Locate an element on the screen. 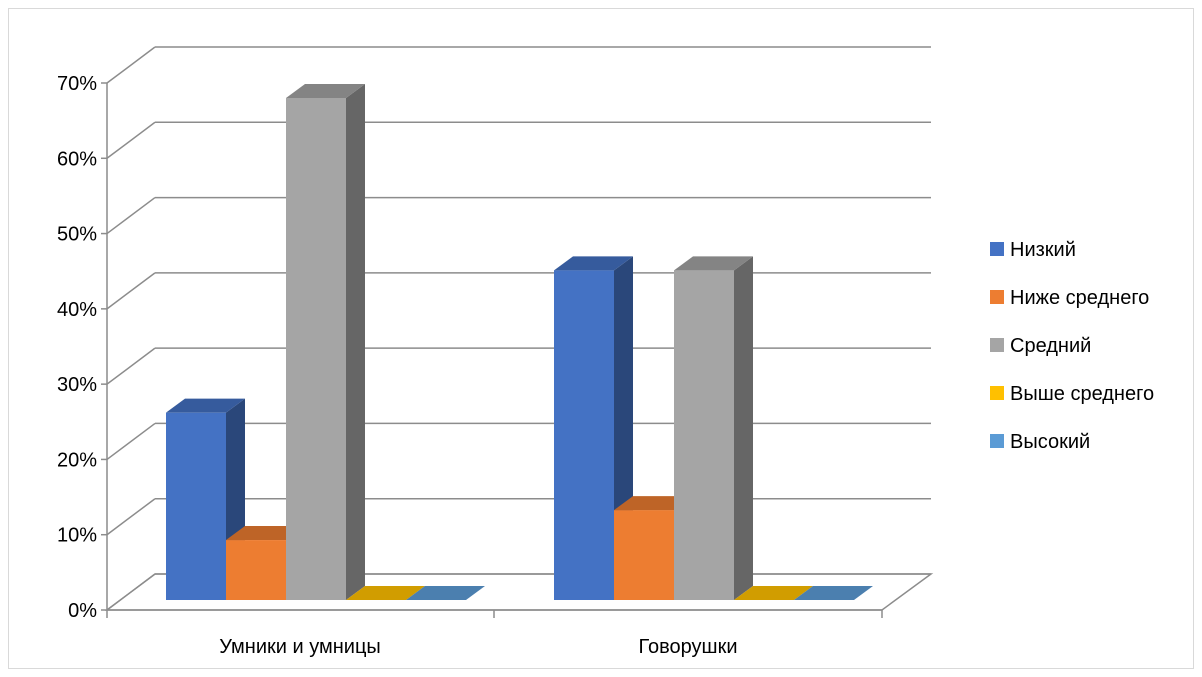 The image size is (1202, 677). x-category-label: Умники и умницы is located at coordinates (300, 647).